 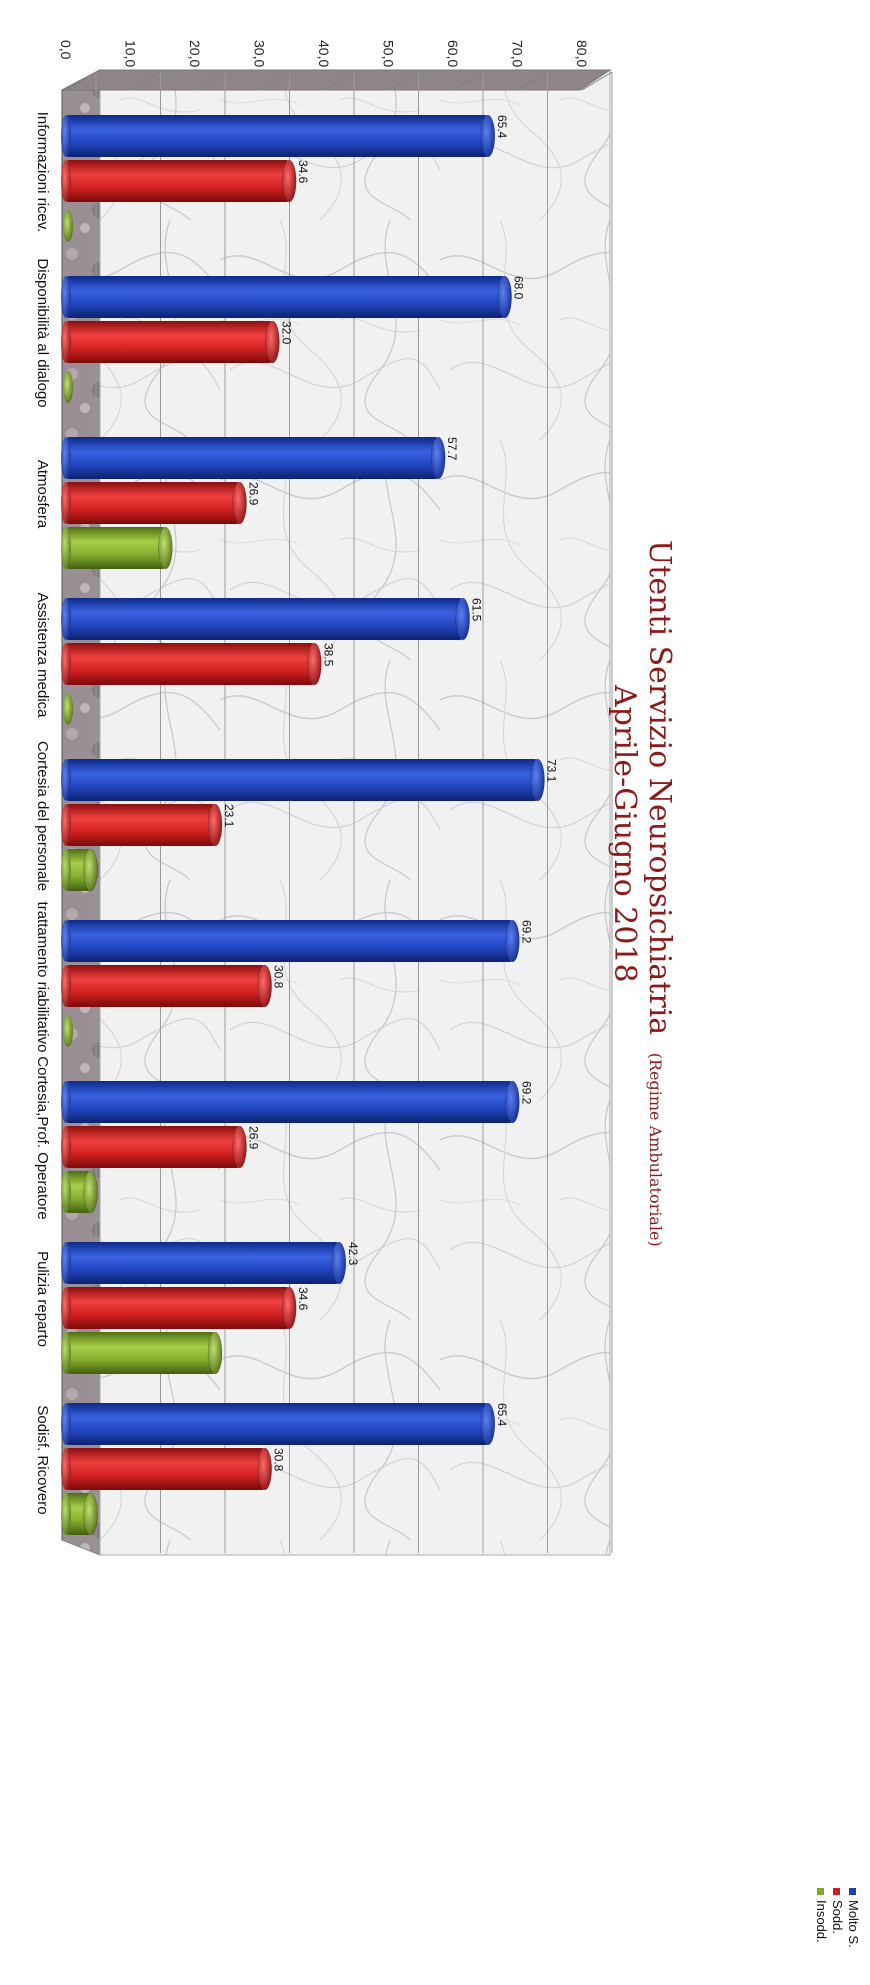 I want to click on y-tick-label: 20,0, so click(x=195, y=53).